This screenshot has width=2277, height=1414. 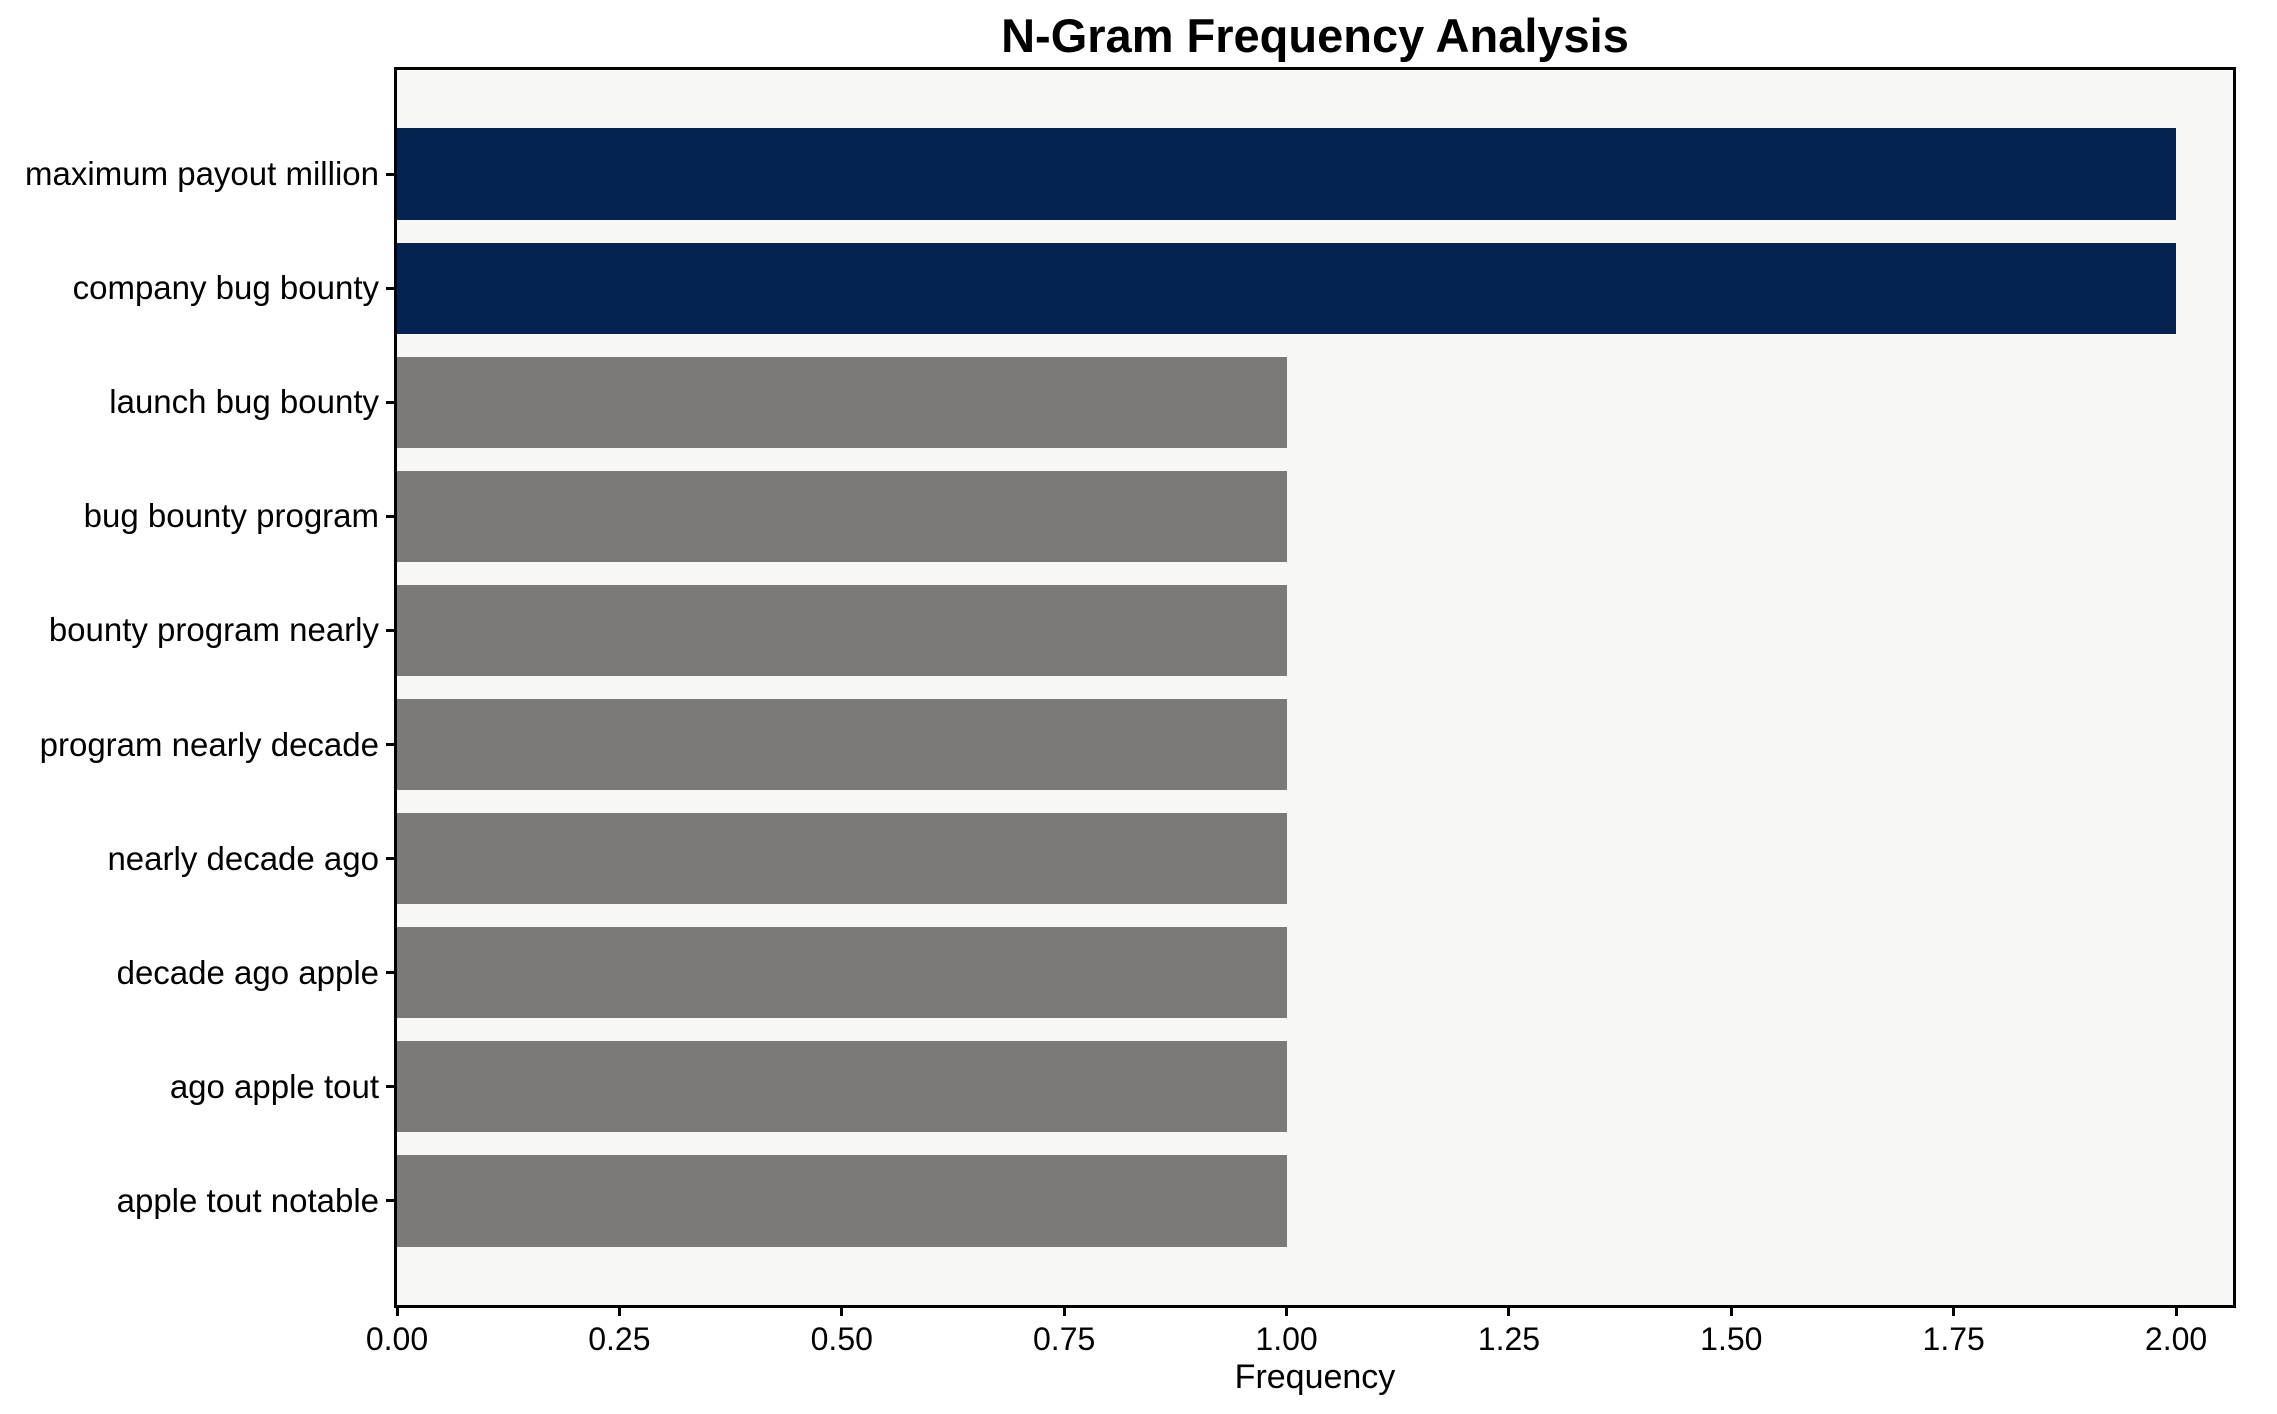 What do you see at coordinates (209, 744) in the screenshot?
I see `y-tick-label: program nearly decade` at bounding box center [209, 744].